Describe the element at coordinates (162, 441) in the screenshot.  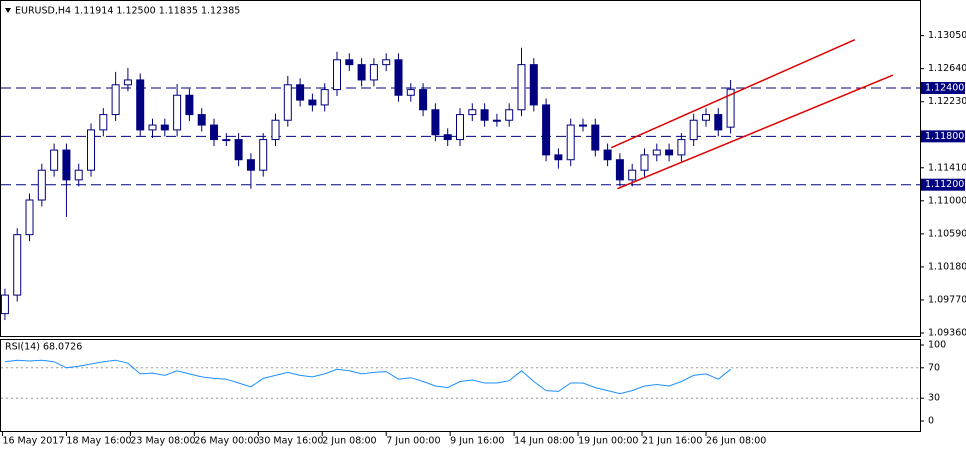
I see `x-tick-label: 23 May 08:00` at that location.